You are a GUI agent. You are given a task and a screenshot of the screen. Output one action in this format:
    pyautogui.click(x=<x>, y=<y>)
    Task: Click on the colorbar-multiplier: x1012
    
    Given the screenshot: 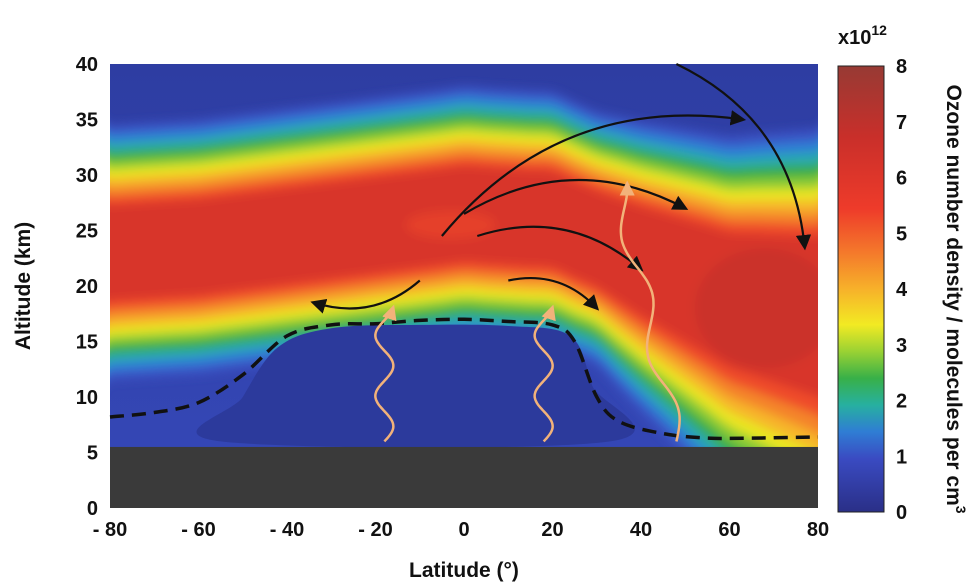 What is the action you would take?
    pyautogui.click(x=862, y=35)
    